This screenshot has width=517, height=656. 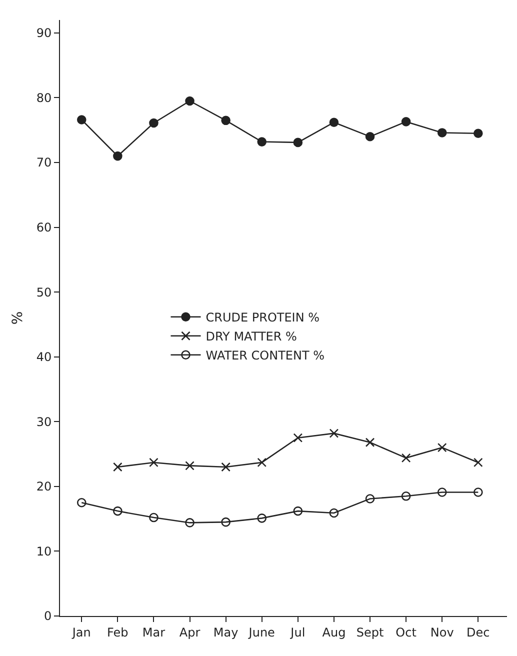 I want to click on x-tick-label: Oct, so click(x=406, y=632).